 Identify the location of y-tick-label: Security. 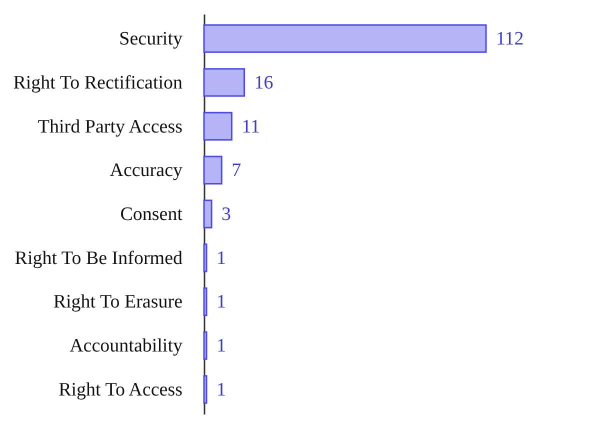
(151, 39).